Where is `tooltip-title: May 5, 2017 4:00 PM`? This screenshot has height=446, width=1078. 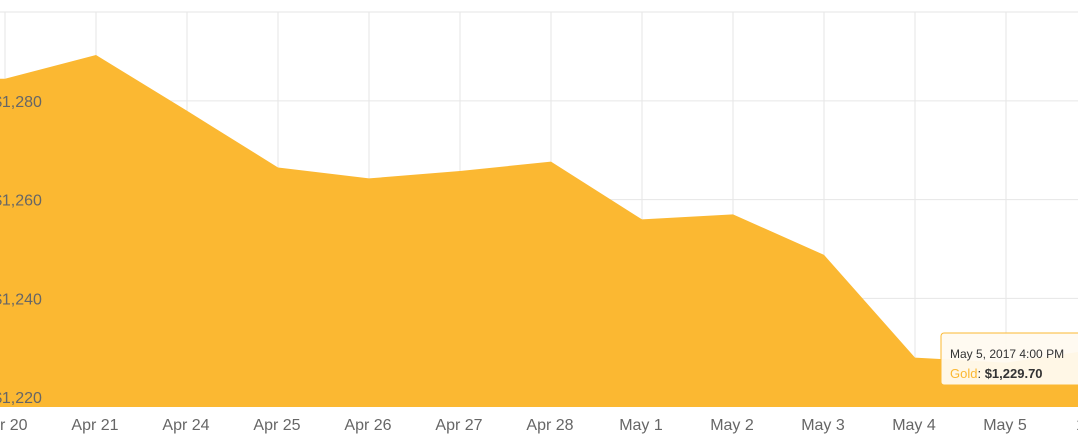
tooltip-title: May 5, 2017 4:00 PM is located at coordinates (1007, 354).